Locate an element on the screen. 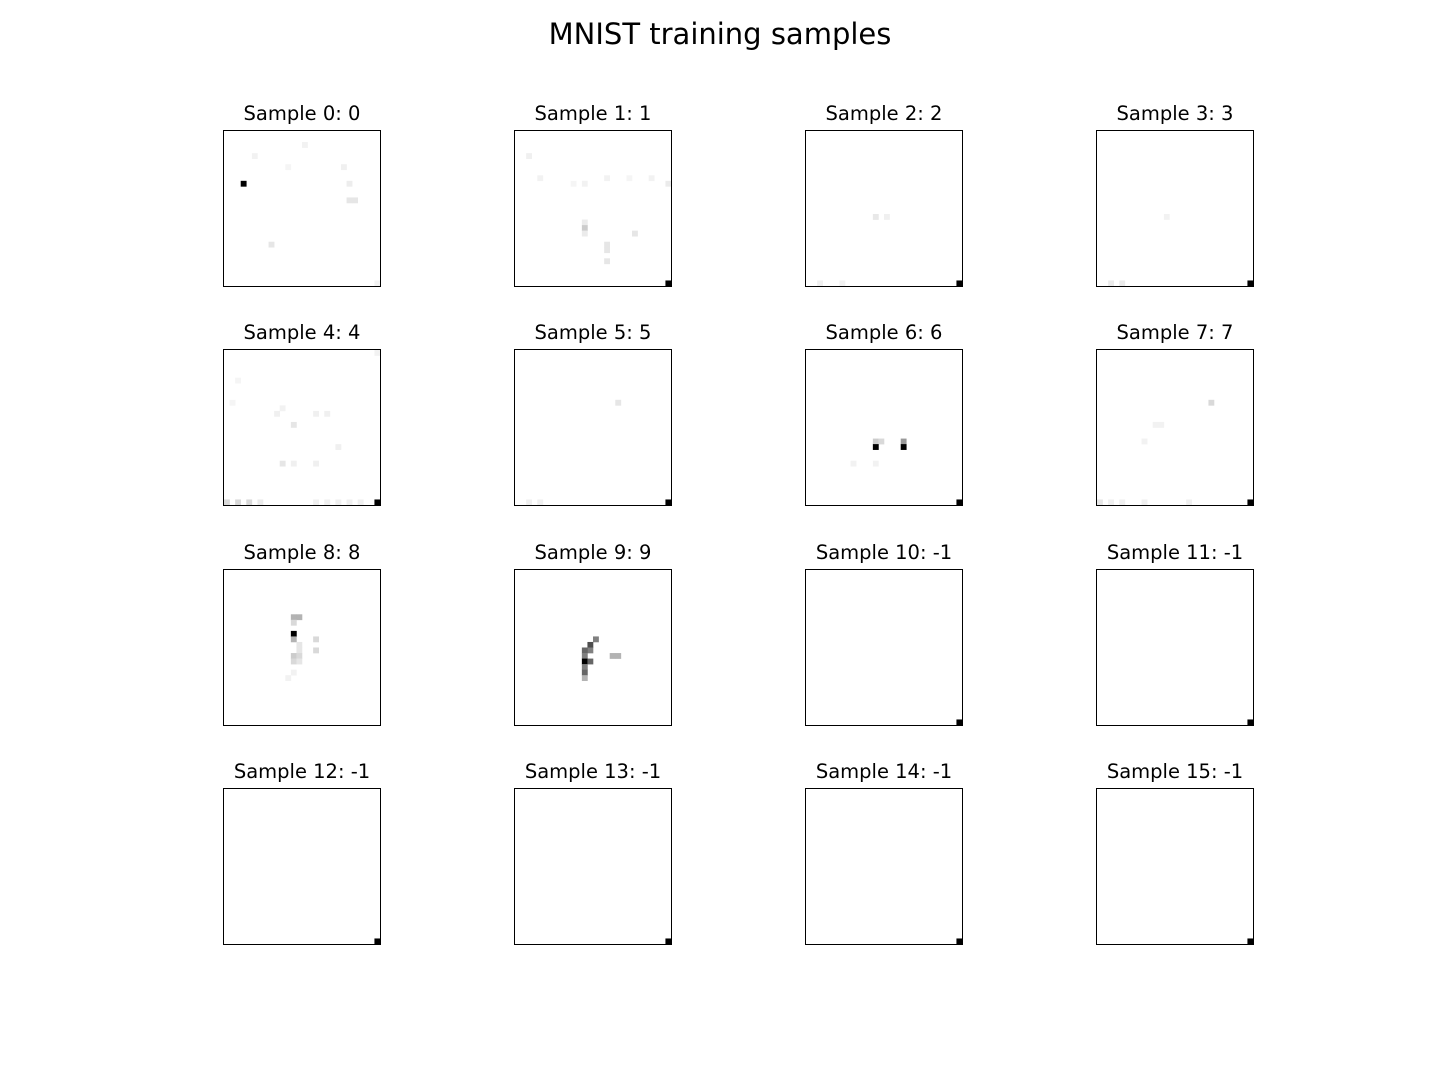 The image size is (1440, 1080). sample-panel: Sample 3: 3 is located at coordinates (1175, 194).